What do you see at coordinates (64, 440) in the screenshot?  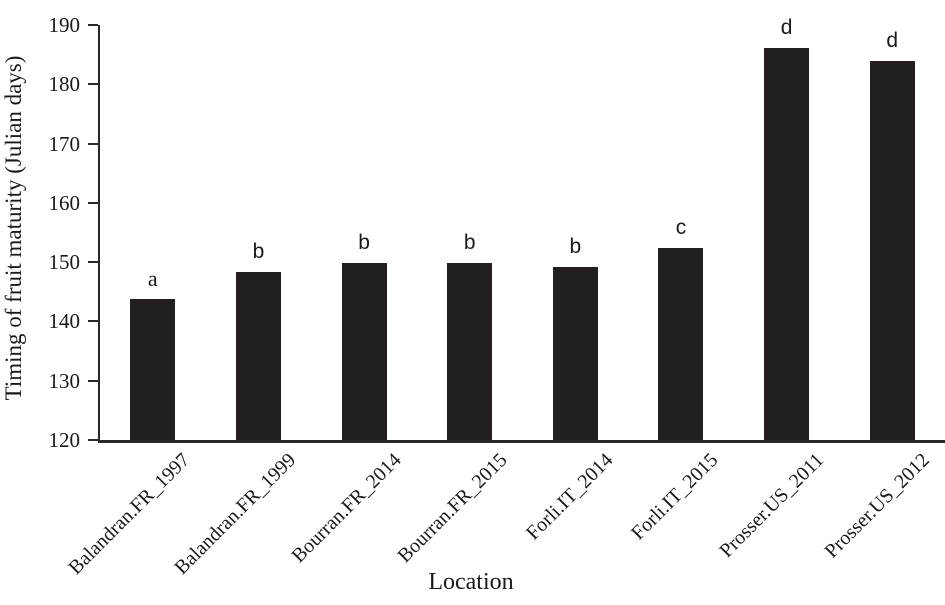 I see `y-tick-label: 120` at bounding box center [64, 440].